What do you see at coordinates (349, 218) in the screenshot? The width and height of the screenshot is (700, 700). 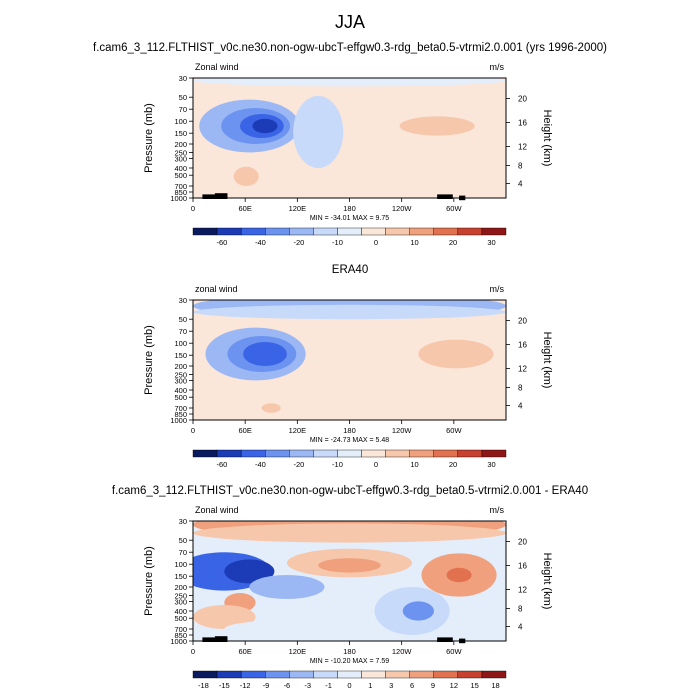 I see `min-max-stats: MIN = -34.01 MAX = 9.75` at bounding box center [349, 218].